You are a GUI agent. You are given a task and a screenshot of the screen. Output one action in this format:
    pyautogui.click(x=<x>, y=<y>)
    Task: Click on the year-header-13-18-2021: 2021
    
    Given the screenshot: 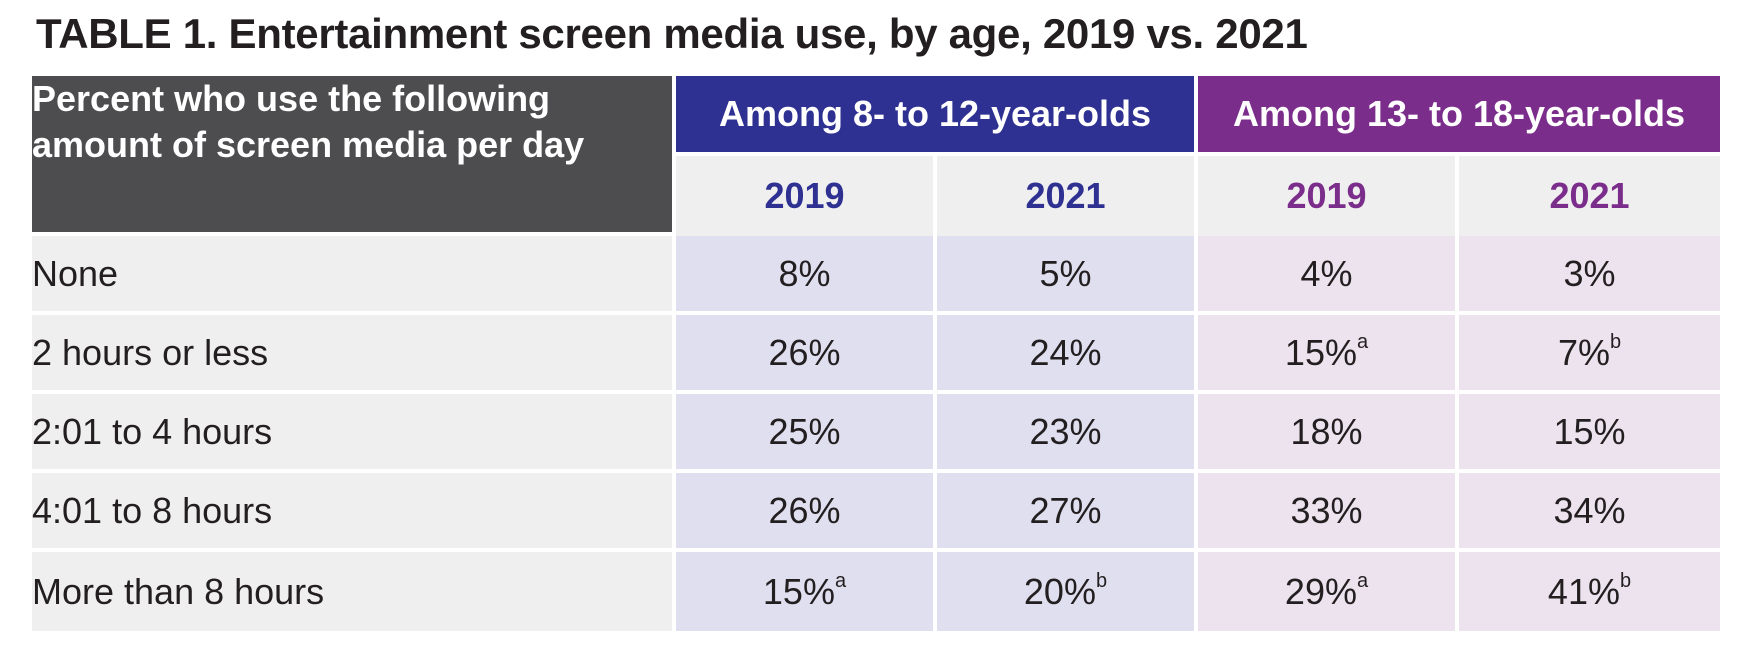 What is the action you would take?
    pyautogui.click(x=1590, y=196)
    